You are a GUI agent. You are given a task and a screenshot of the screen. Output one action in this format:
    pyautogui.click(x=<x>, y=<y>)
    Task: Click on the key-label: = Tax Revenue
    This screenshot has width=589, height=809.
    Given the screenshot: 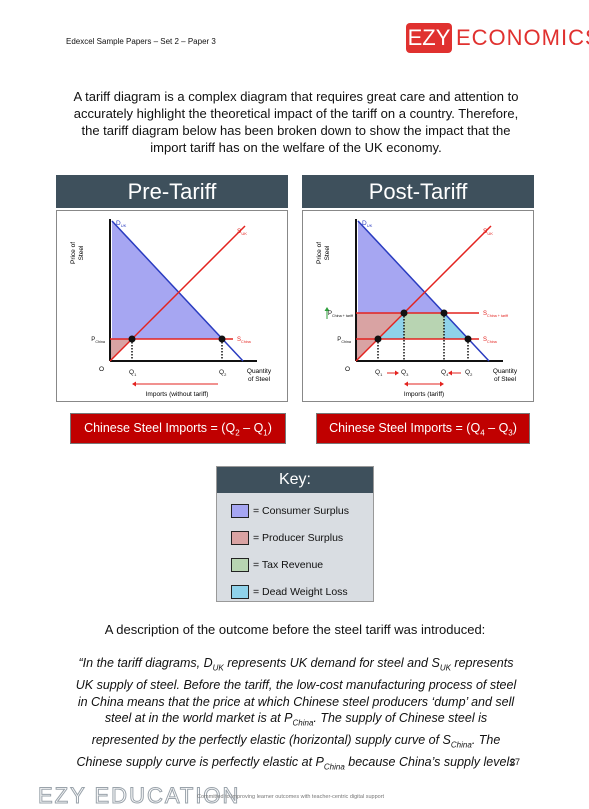 What is the action you would take?
    pyautogui.click(x=288, y=564)
    